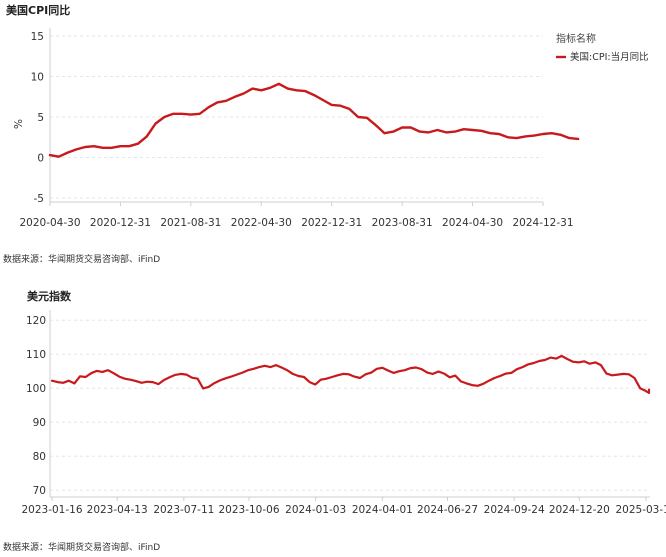 The width and height of the screenshot is (666, 557). Describe the element at coordinates (39, 199) in the screenshot. I see `chart1-y-tick-label: -5` at that location.